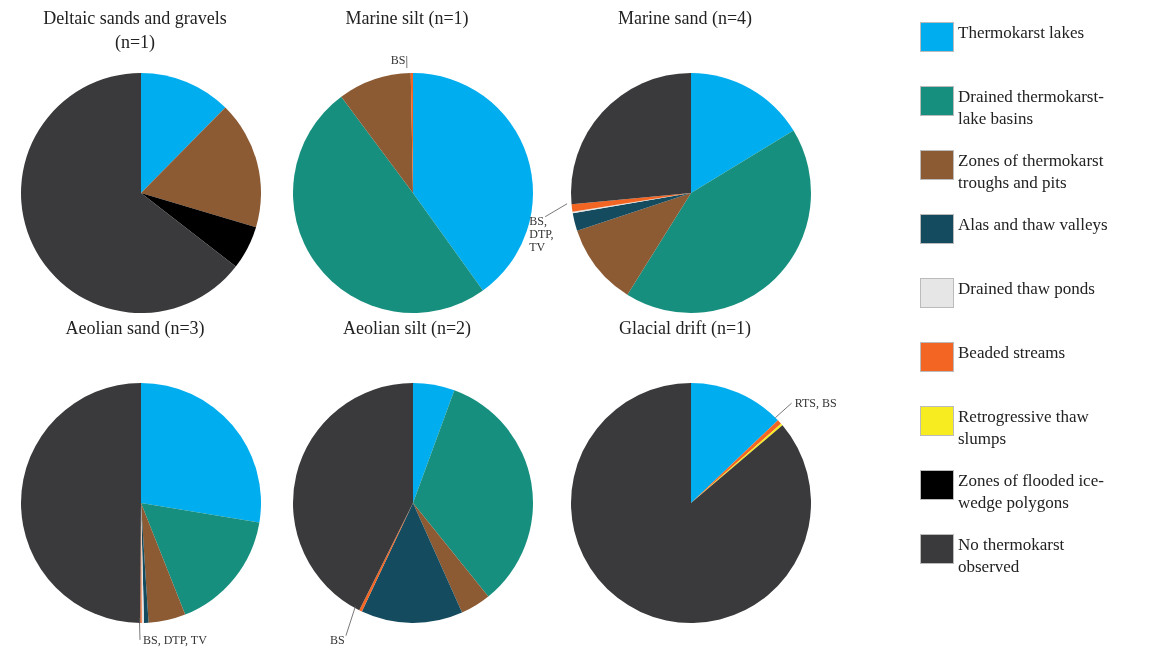 The height and width of the screenshot is (648, 1171). What do you see at coordinates (135, 328) in the screenshot?
I see `chart-title: Aeolian sand (n=3)` at bounding box center [135, 328].